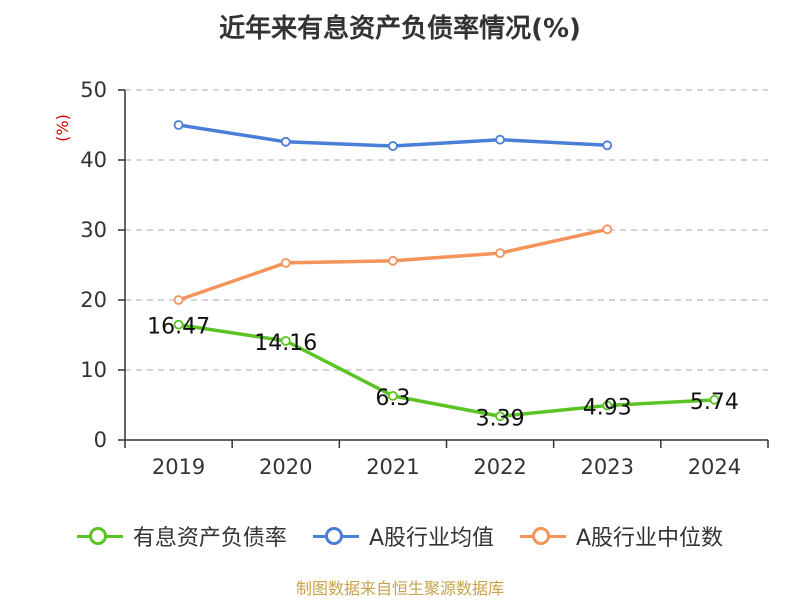 This screenshot has width=800, height=600. Describe the element at coordinates (499, 467) in the screenshot. I see `x-tick-label: 2022` at that location.